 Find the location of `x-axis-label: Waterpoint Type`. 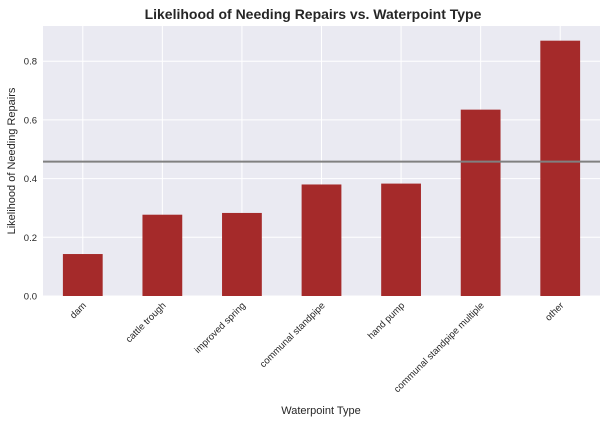

x-axis-label: Waterpoint Type is located at coordinates (321, 411).